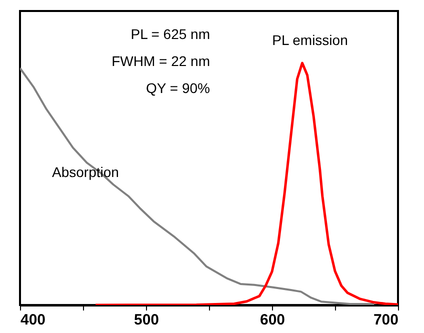 The image size is (424, 333). Describe the element at coordinates (161, 61) in the screenshot. I see `annotation: FWHM = 22 nm` at that location.